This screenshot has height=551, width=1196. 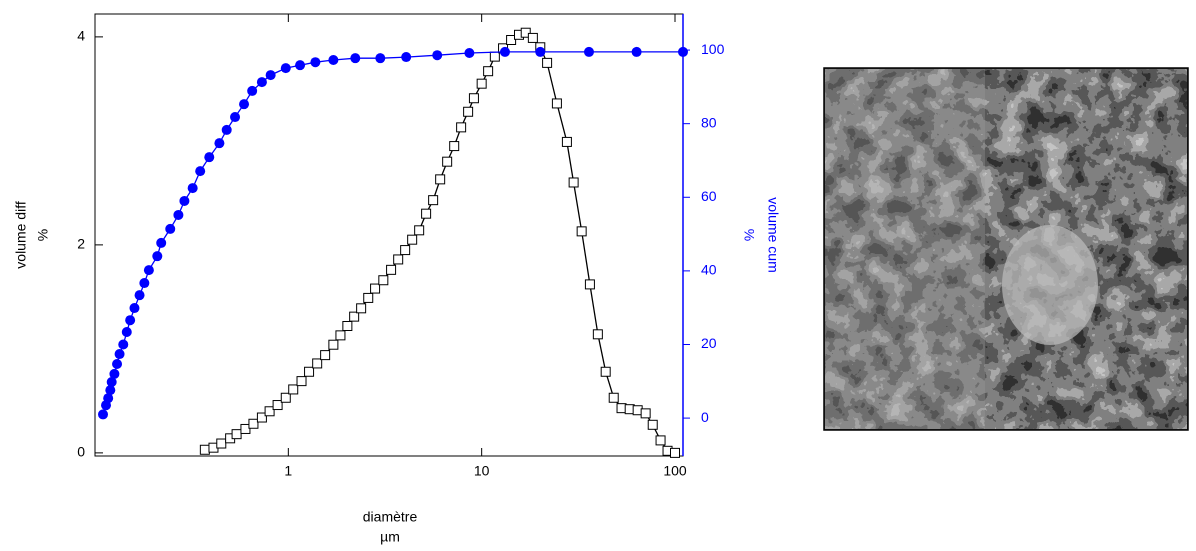 I want to click on x-tick-label: 1, so click(x=288, y=471).